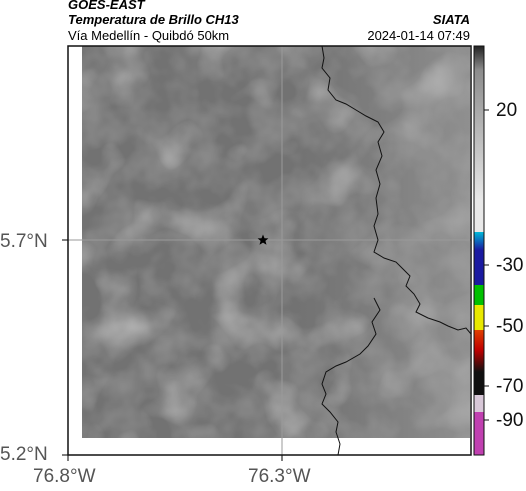 This screenshot has width=526, height=491. Describe the element at coordinates (106, 6) in the screenshot. I see `satellite-title: GOES-EAST` at that location.